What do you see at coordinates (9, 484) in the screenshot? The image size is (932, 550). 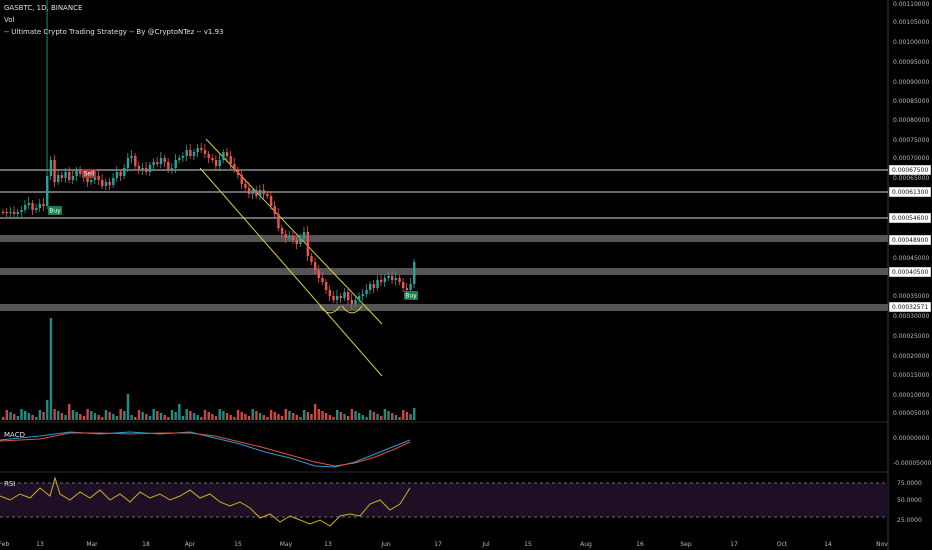 I see `rsi-title: RSI` at bounding box center [9, 484].